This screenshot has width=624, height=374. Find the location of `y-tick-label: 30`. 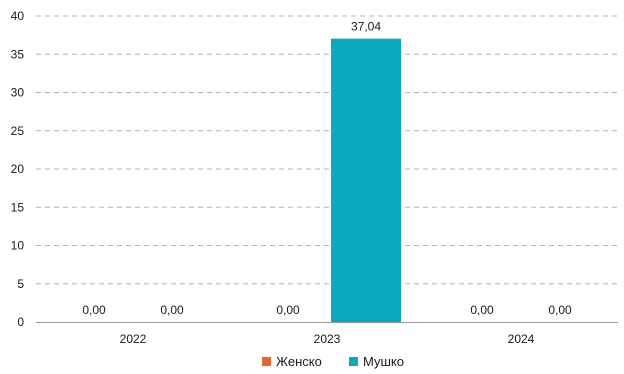

y-tick-label: 30 is located at coordinates (18, 93).